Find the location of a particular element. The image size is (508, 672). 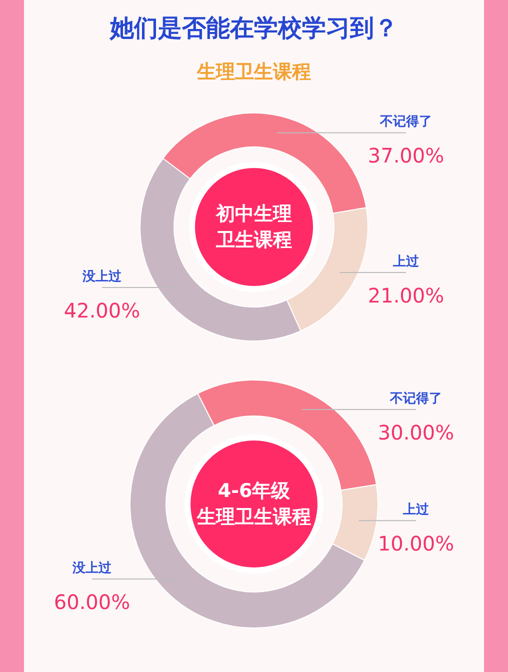

data-label: 60.00% is located at coordinates (92, 602).